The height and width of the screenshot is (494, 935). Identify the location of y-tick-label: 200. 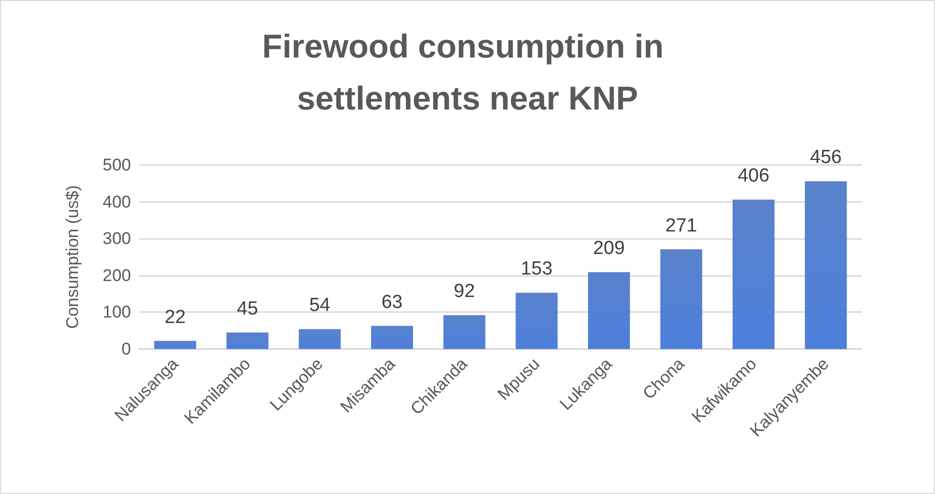
(116, 275).